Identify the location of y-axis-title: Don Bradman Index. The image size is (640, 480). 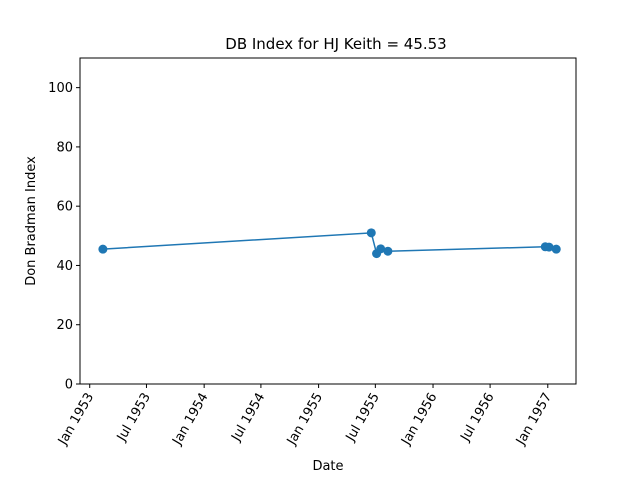
(31, 221).